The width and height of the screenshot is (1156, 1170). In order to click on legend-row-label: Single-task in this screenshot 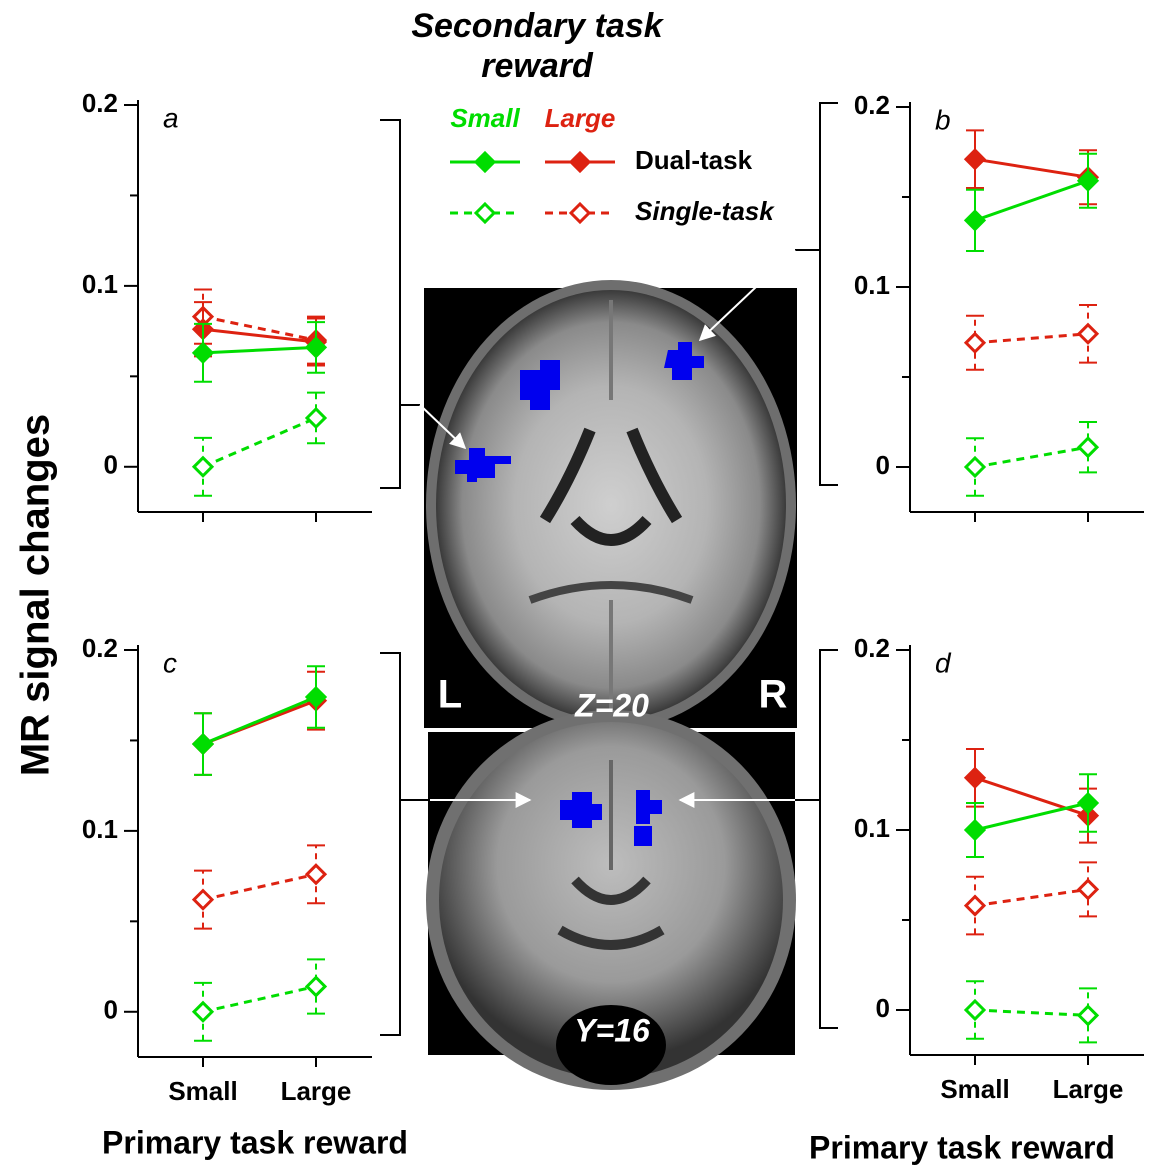, I will do `click(705, 211)`.